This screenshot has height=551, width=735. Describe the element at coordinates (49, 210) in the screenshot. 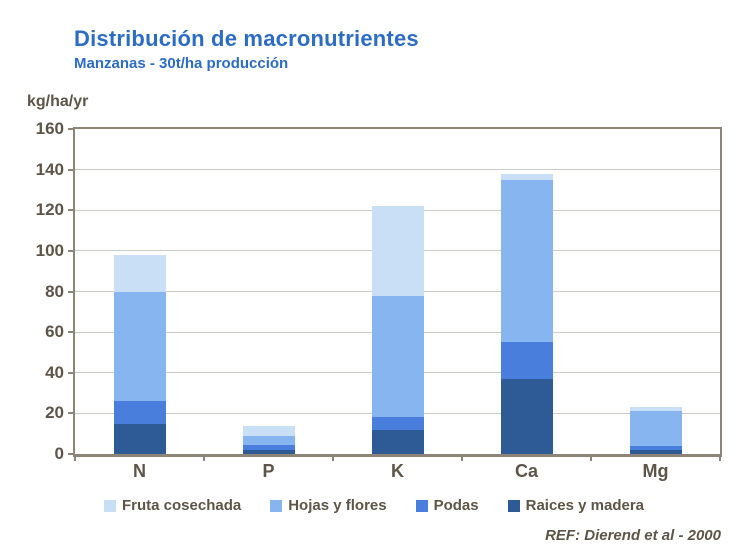

I see `y-tick-label: 120` at that location.